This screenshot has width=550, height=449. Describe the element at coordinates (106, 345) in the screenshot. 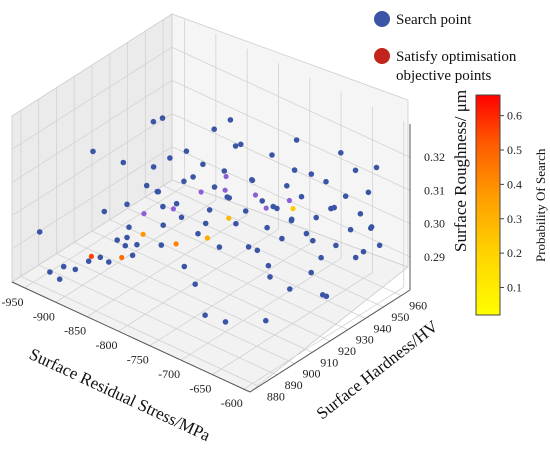

I see `x-tick-label: -800` at that location.